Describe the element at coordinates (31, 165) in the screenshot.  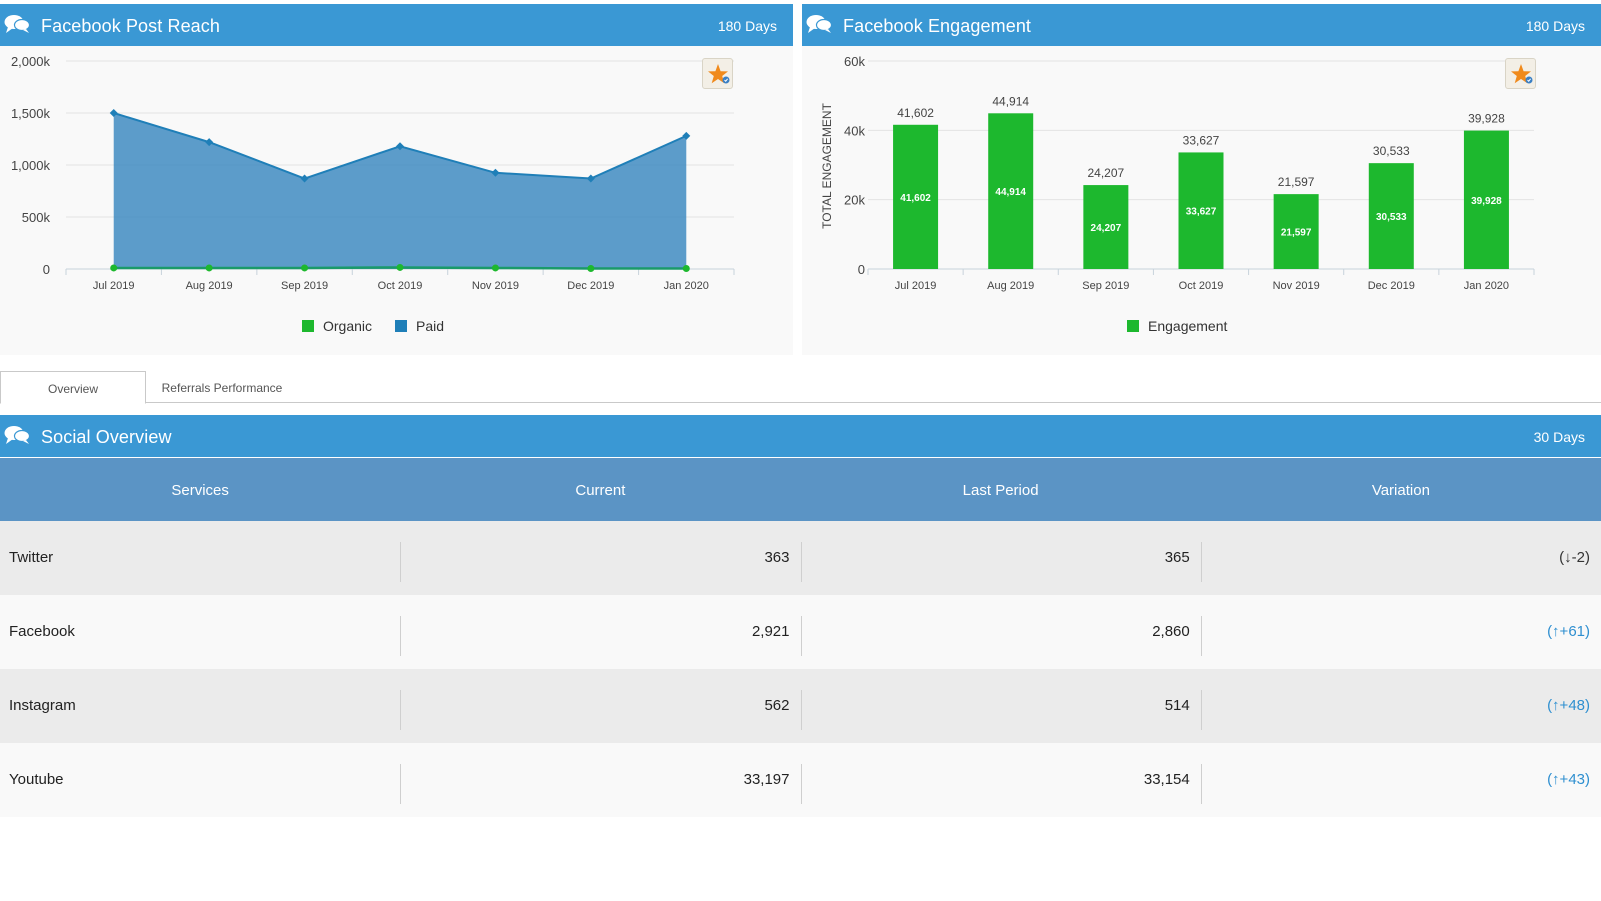
I see `y-tick-label: 1,000k` at that location.